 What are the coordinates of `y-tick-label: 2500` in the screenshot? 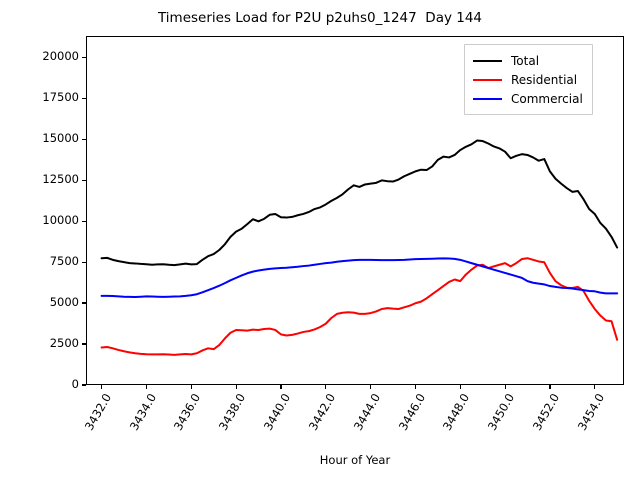 It's located at (64, 343).